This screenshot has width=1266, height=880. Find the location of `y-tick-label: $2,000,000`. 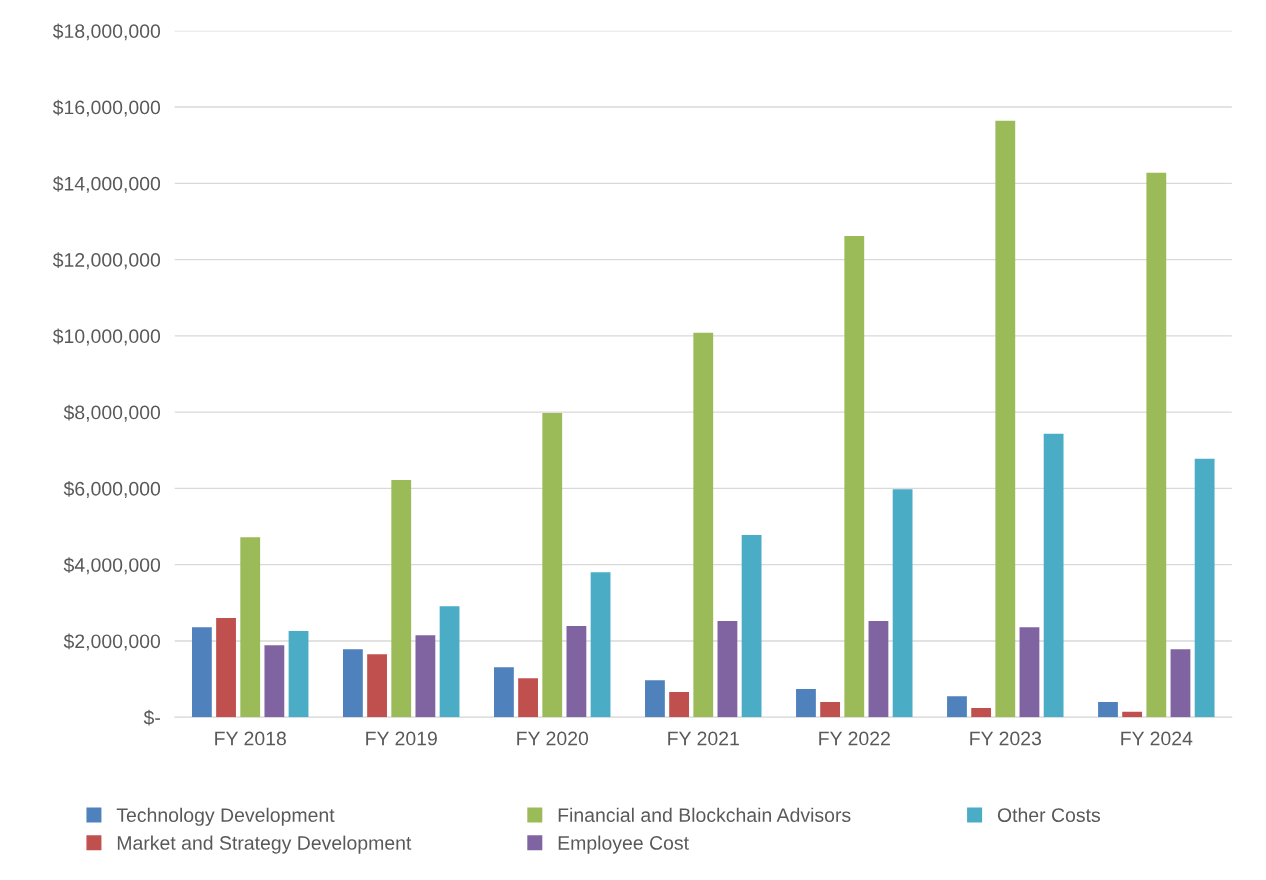

y-tick-label: $2,000,000 is located at coordinates (112, 642).